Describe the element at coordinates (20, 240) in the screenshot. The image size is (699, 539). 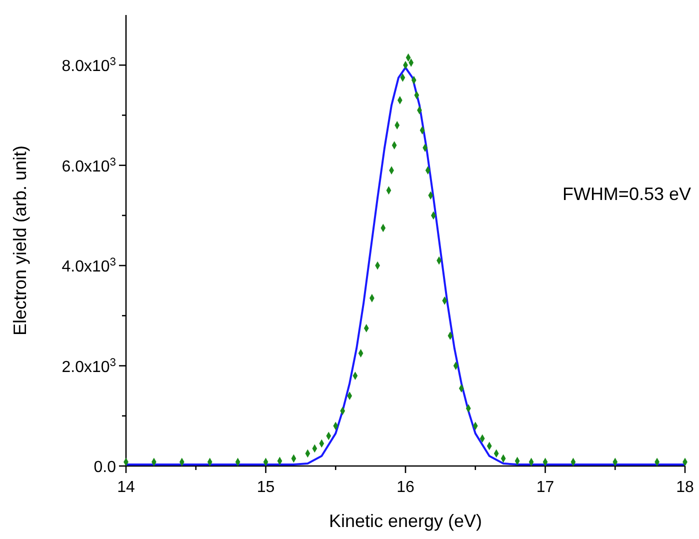
I see `y-axis-title: Electron yield (arb. unit)` at that location.